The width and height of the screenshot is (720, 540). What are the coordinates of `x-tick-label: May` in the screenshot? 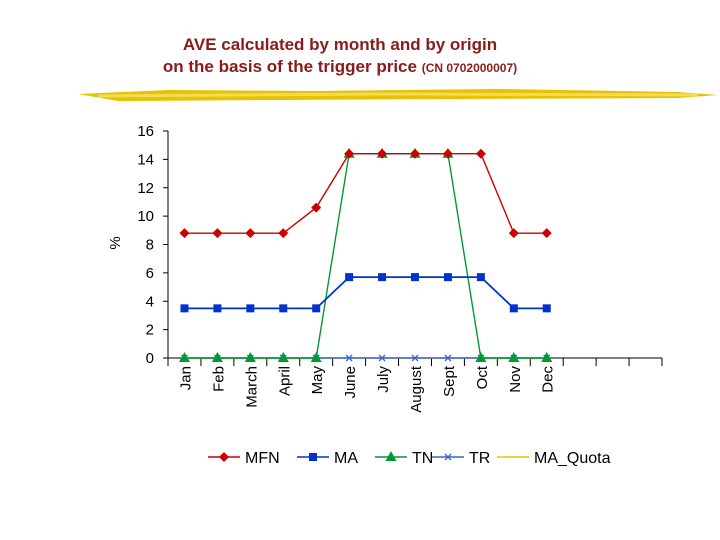 It's located at (317, 380).